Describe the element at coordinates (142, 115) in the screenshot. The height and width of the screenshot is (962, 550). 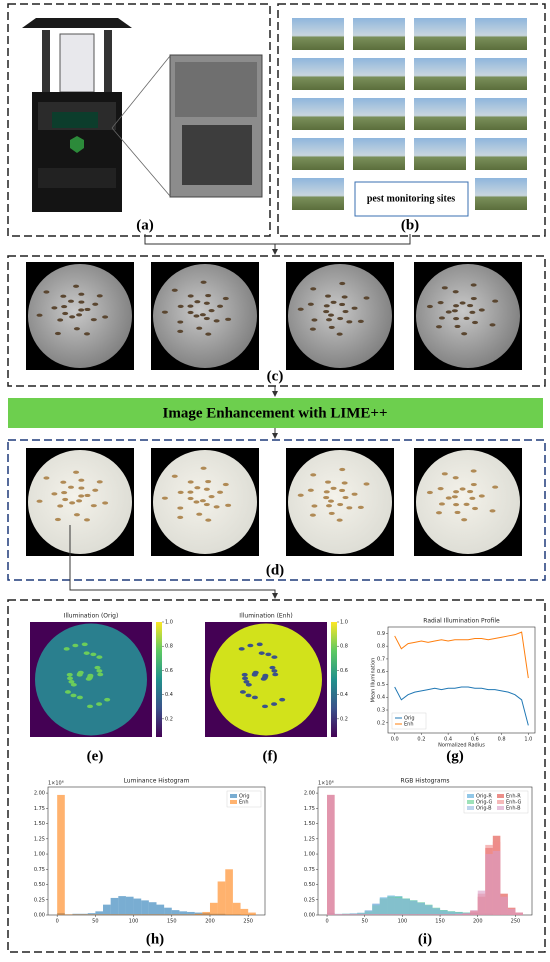
I see `trap-device` at that location.